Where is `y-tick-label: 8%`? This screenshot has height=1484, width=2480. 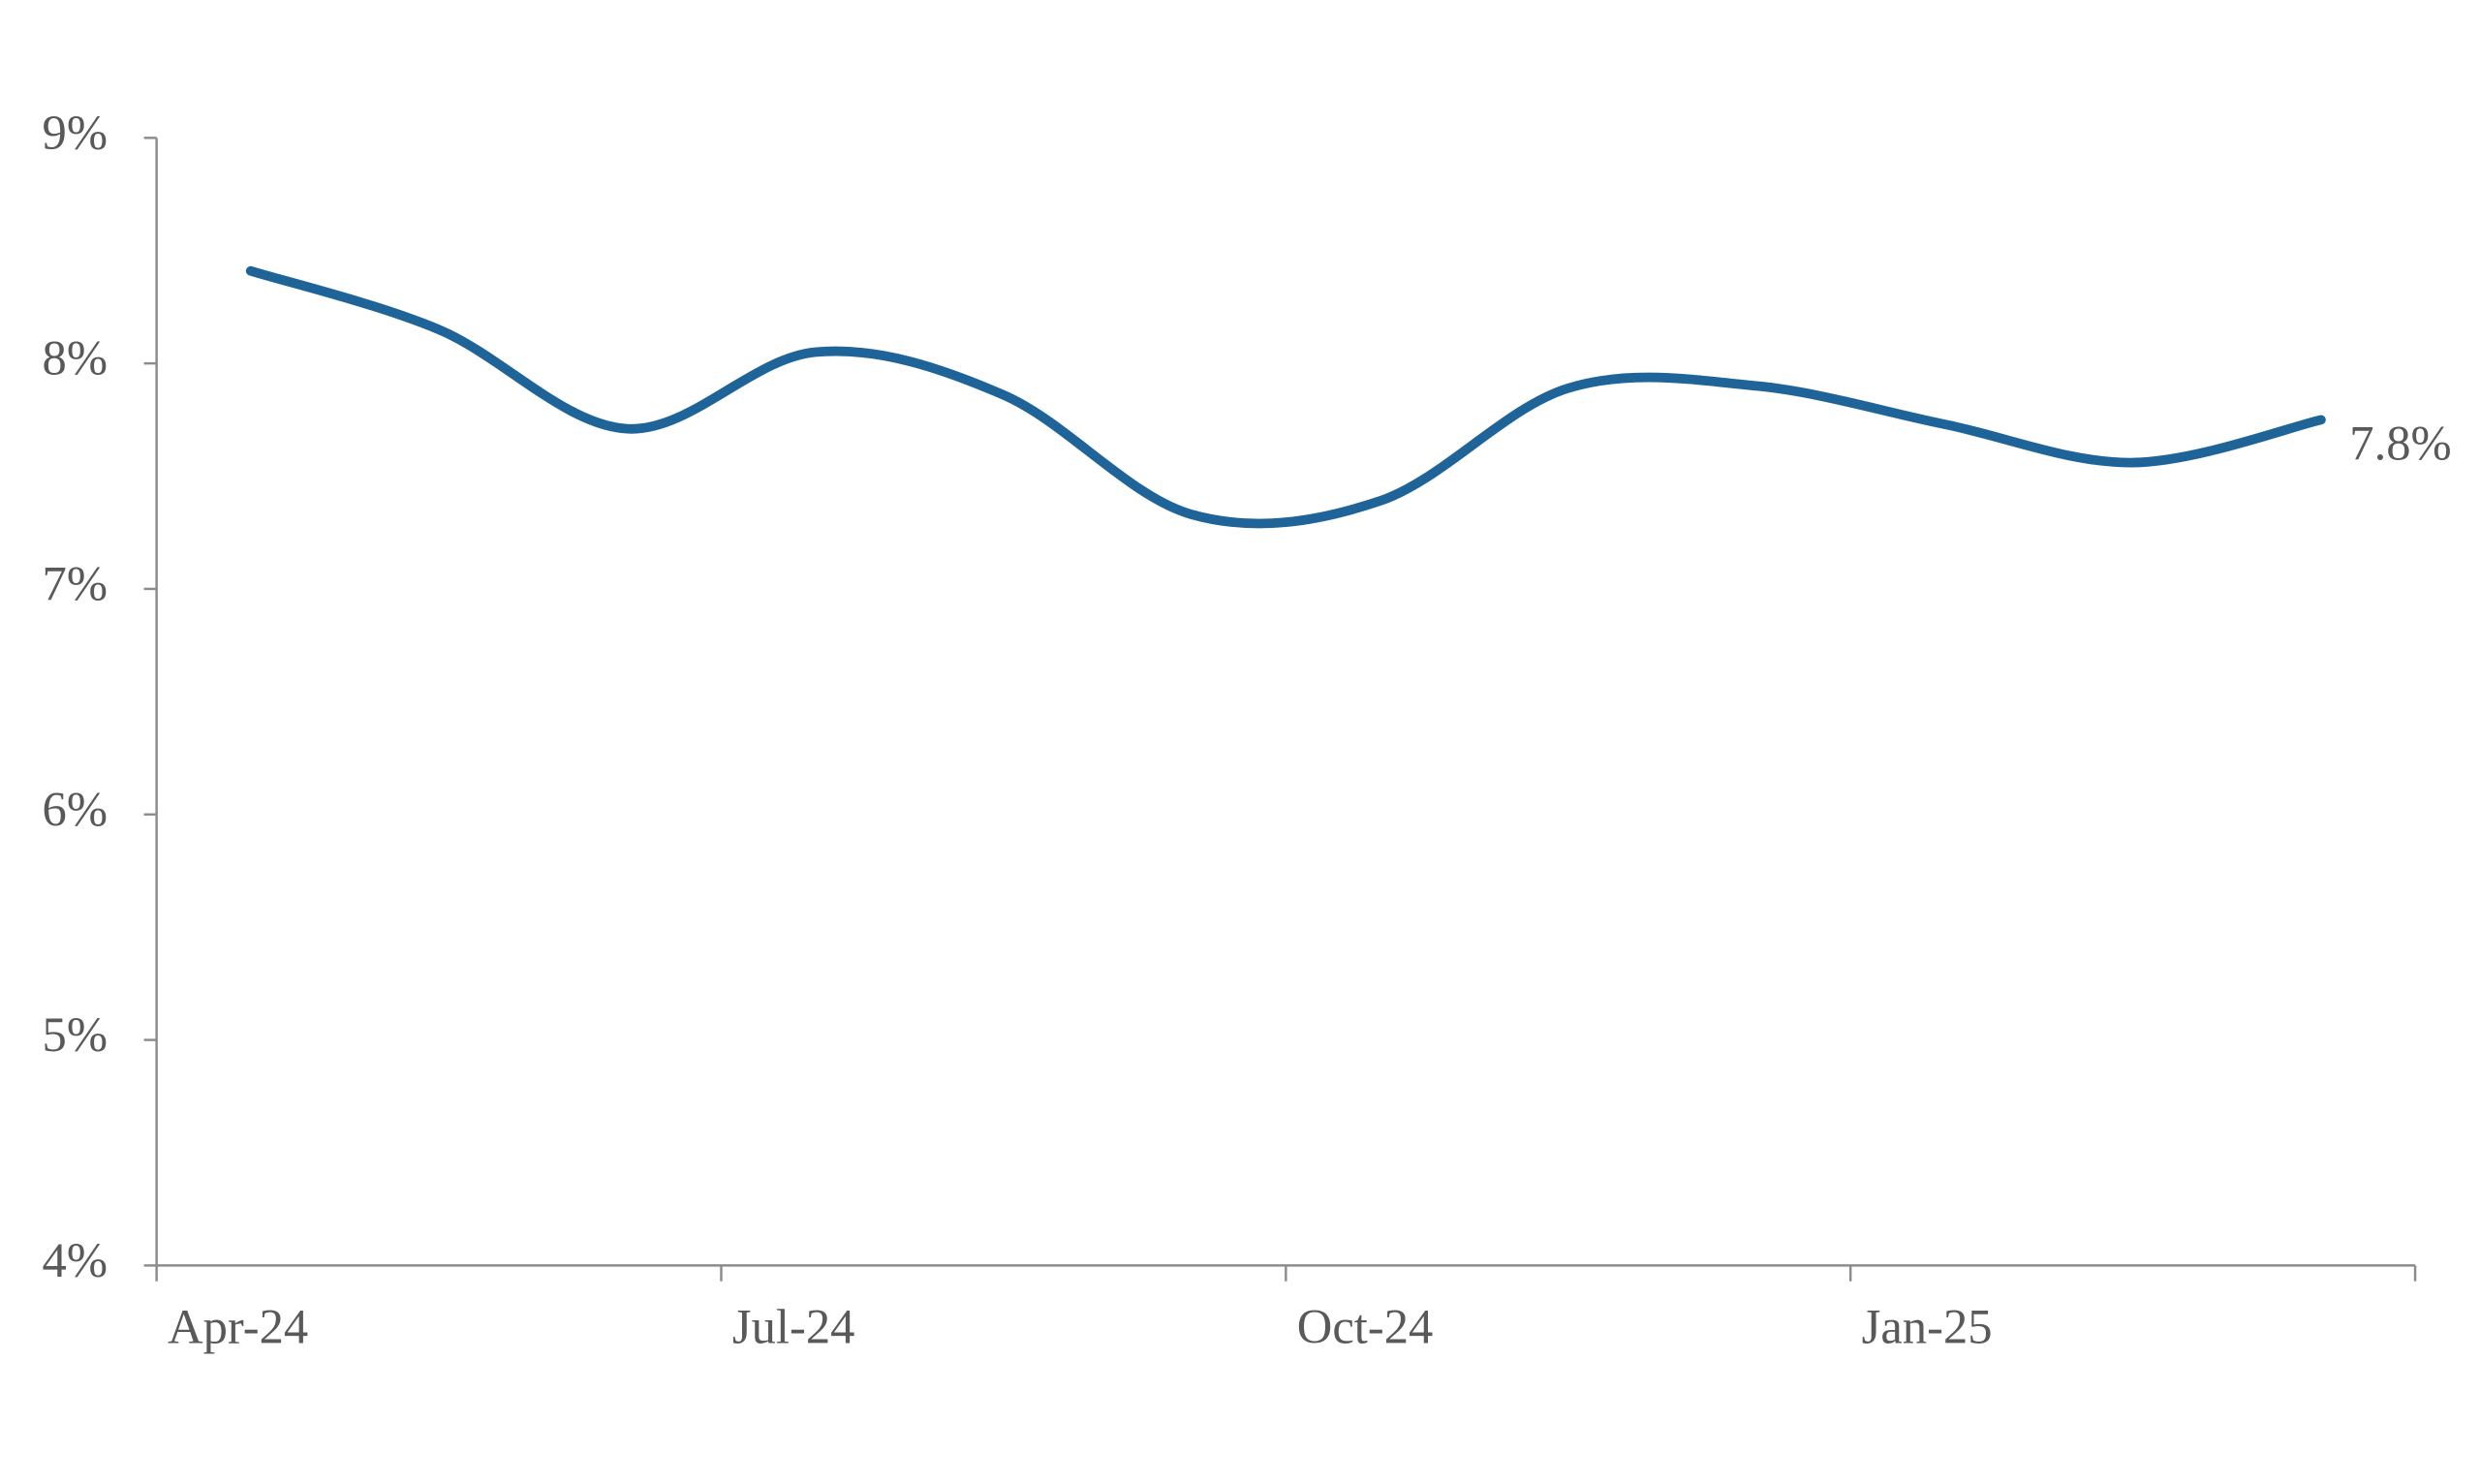 y-tick-label: 8% is located at coordinates (75, 358).